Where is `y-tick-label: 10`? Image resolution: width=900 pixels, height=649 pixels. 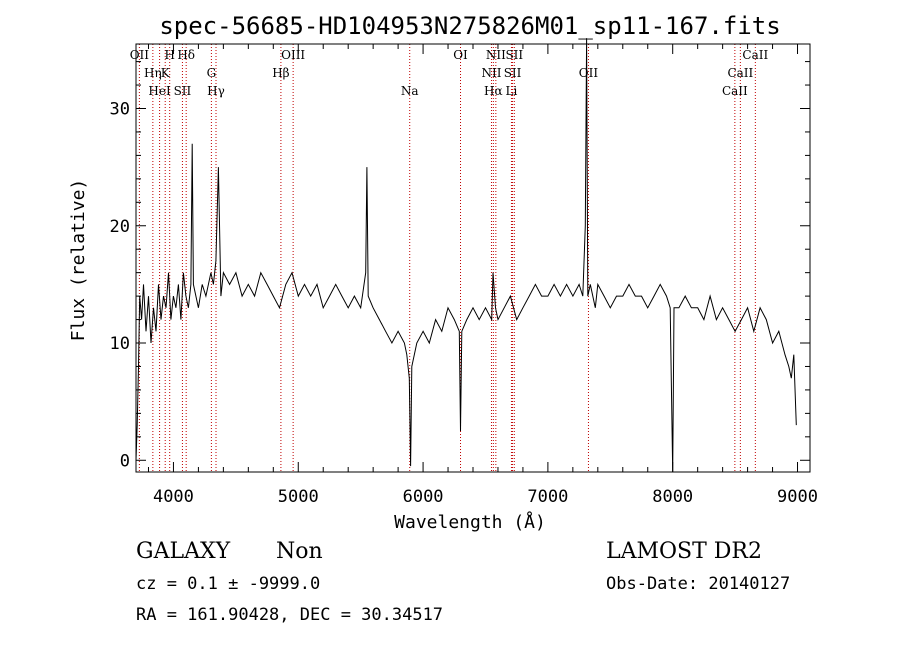 y-tick-label: 10 is located at coordinates (120, 344).